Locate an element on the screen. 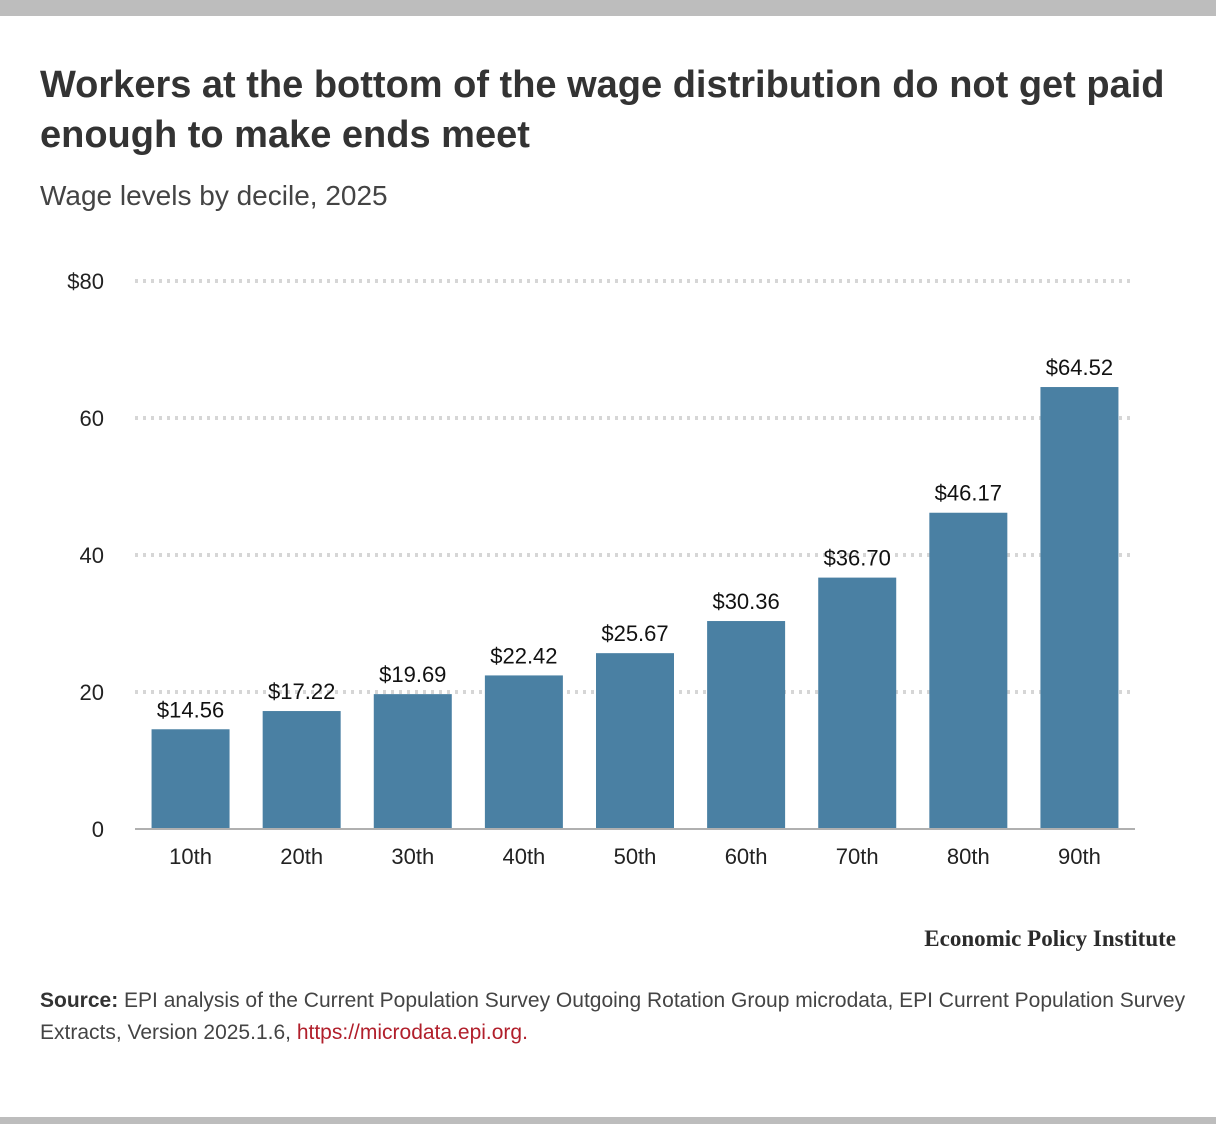 The width and height of the screenshot is (1216, 1124). x-tick-label: 70th is located at coordinates (857, 856).